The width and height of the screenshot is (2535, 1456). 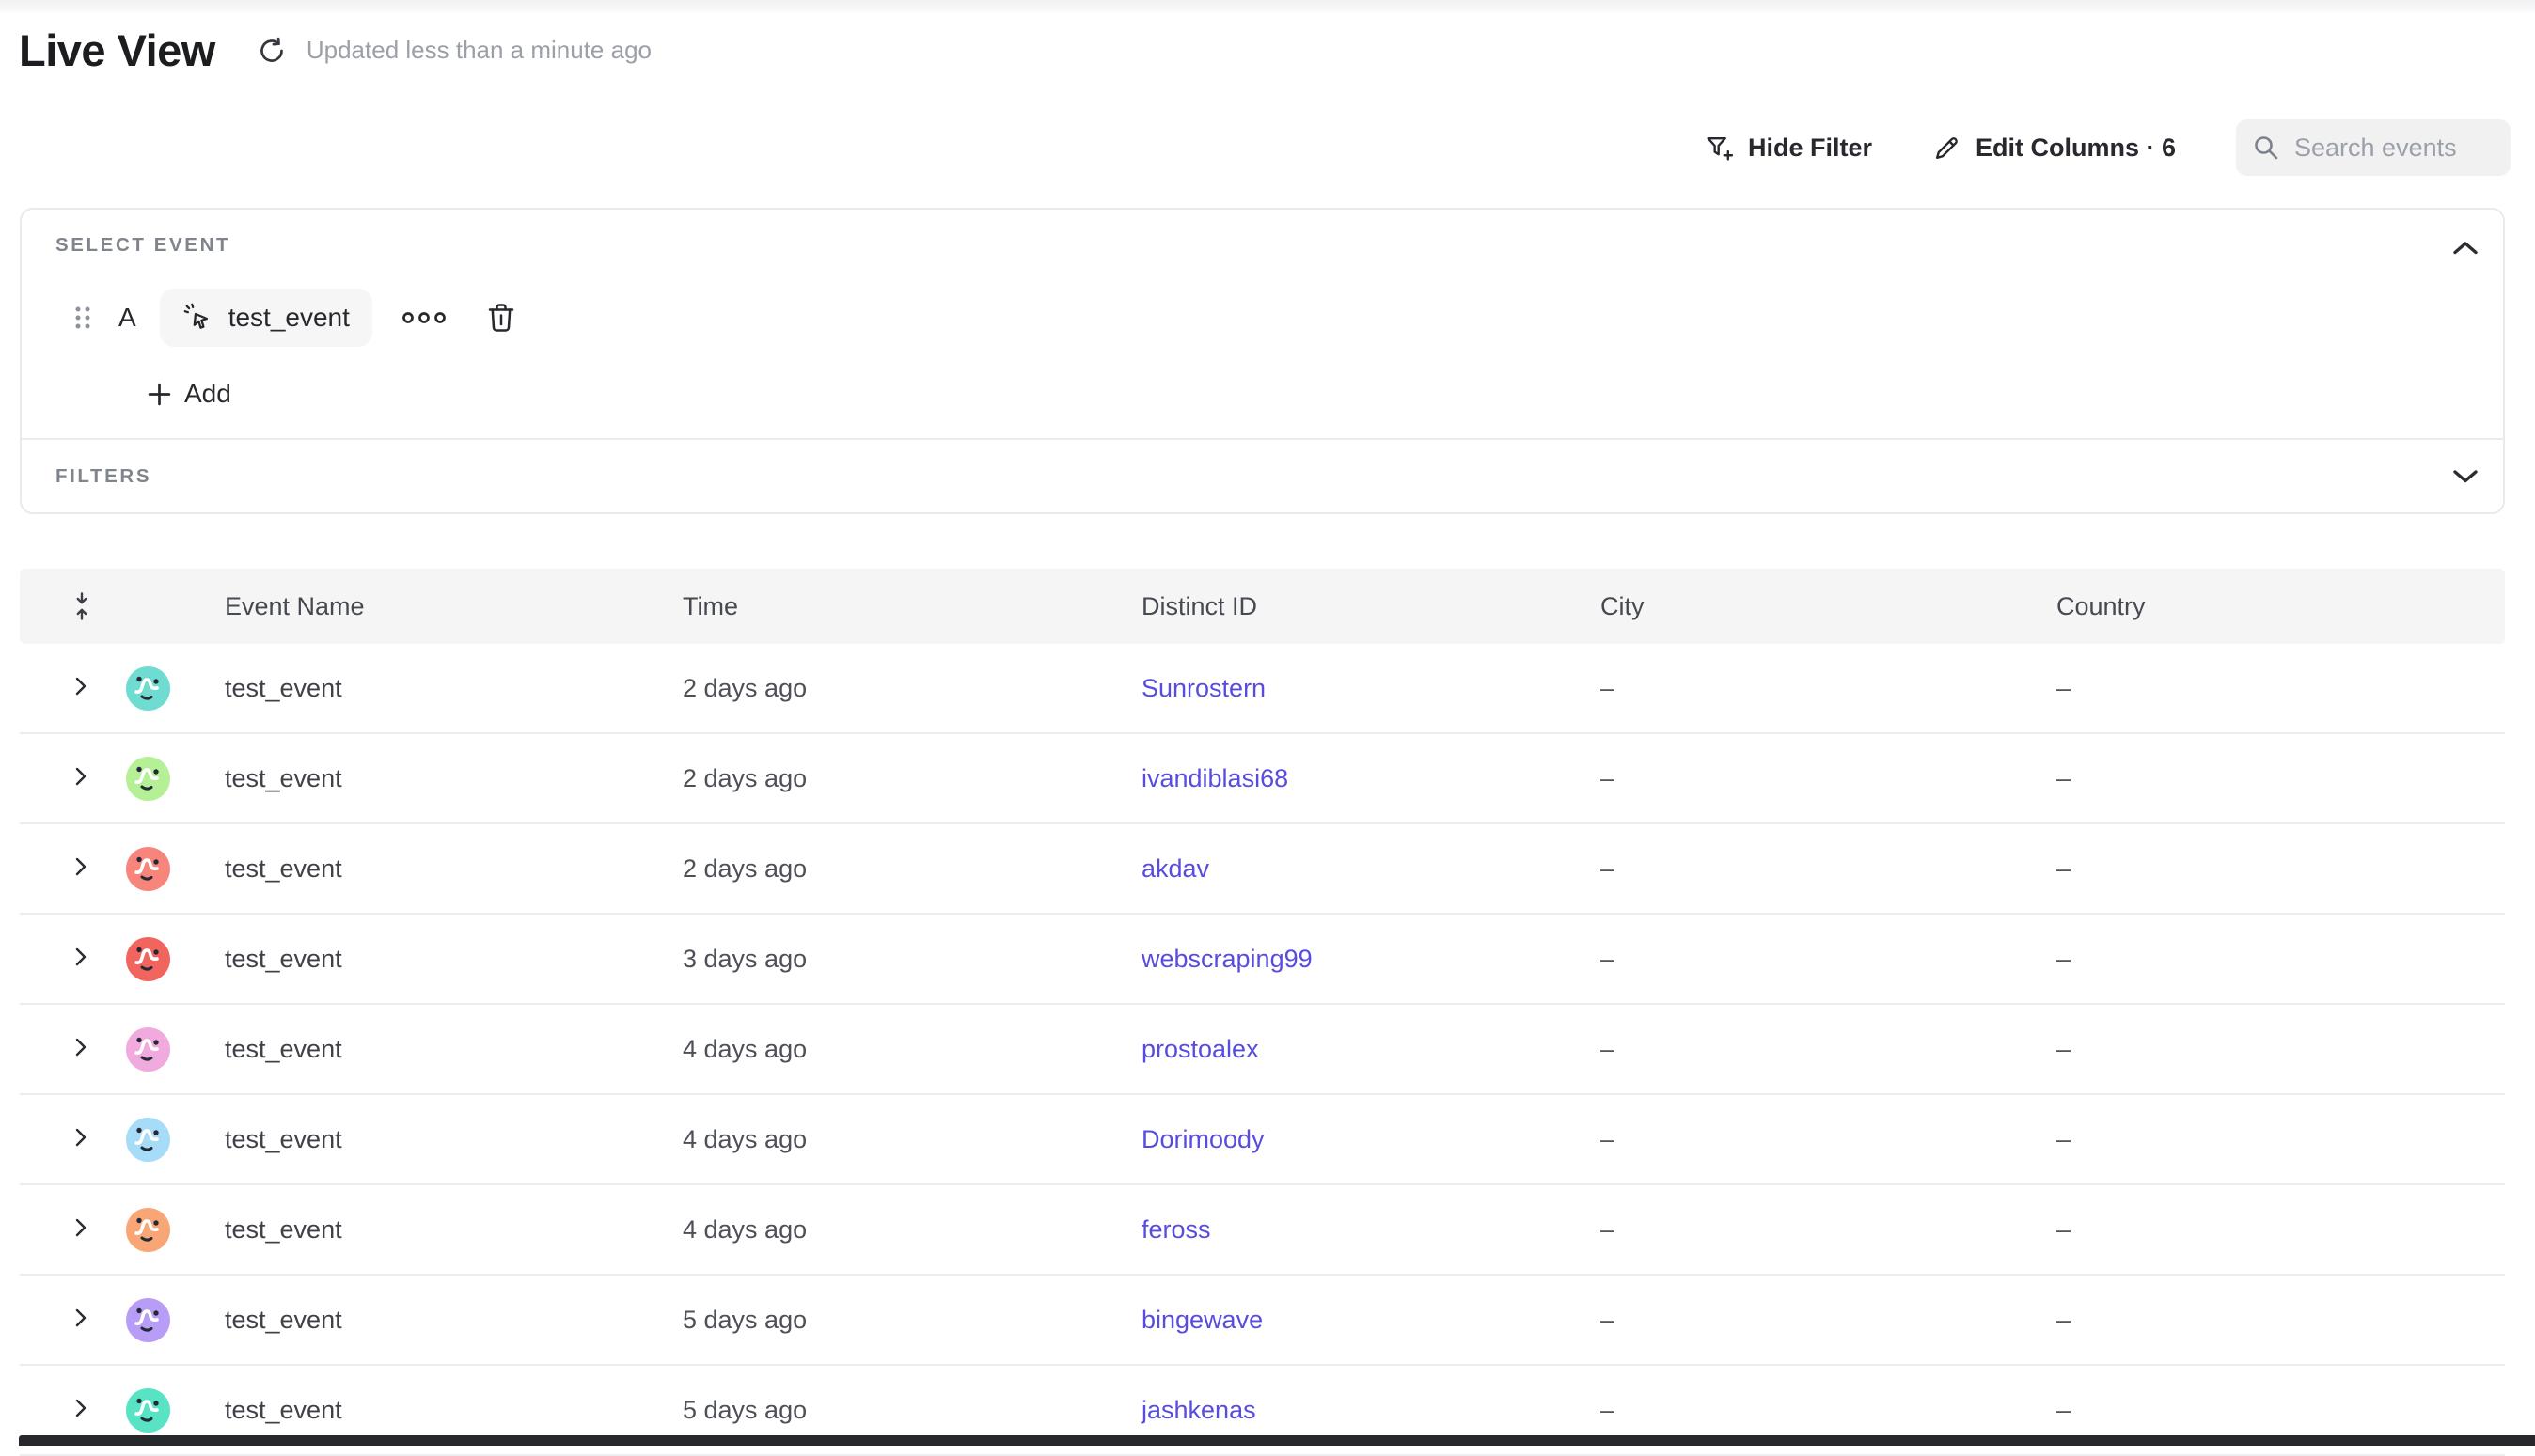 I want to click on header-cell-city: City, so click(x=1622, y=605).